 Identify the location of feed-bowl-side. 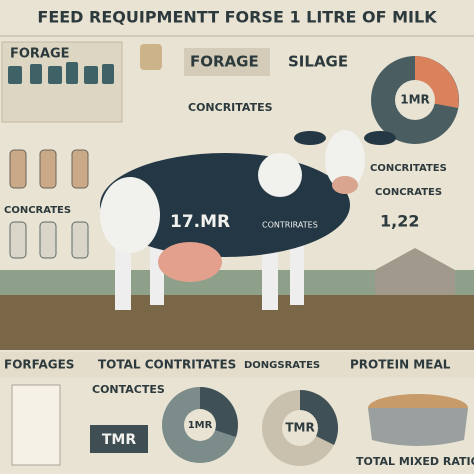
(418, 427).